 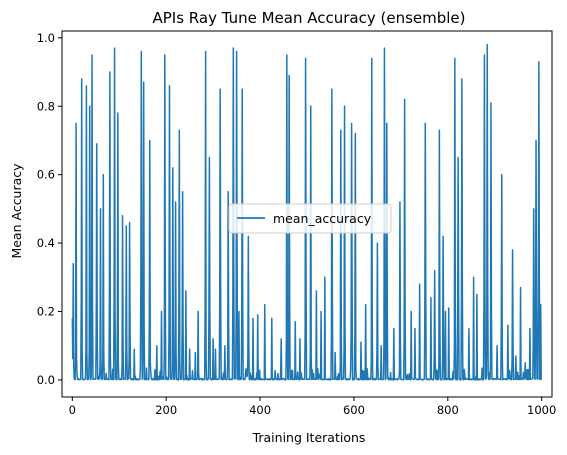 What do you see at coordinates (16, 211) in the screenshot?
I see `y-axis-label: Mean Accuracy` at bounding box center [16, 211].